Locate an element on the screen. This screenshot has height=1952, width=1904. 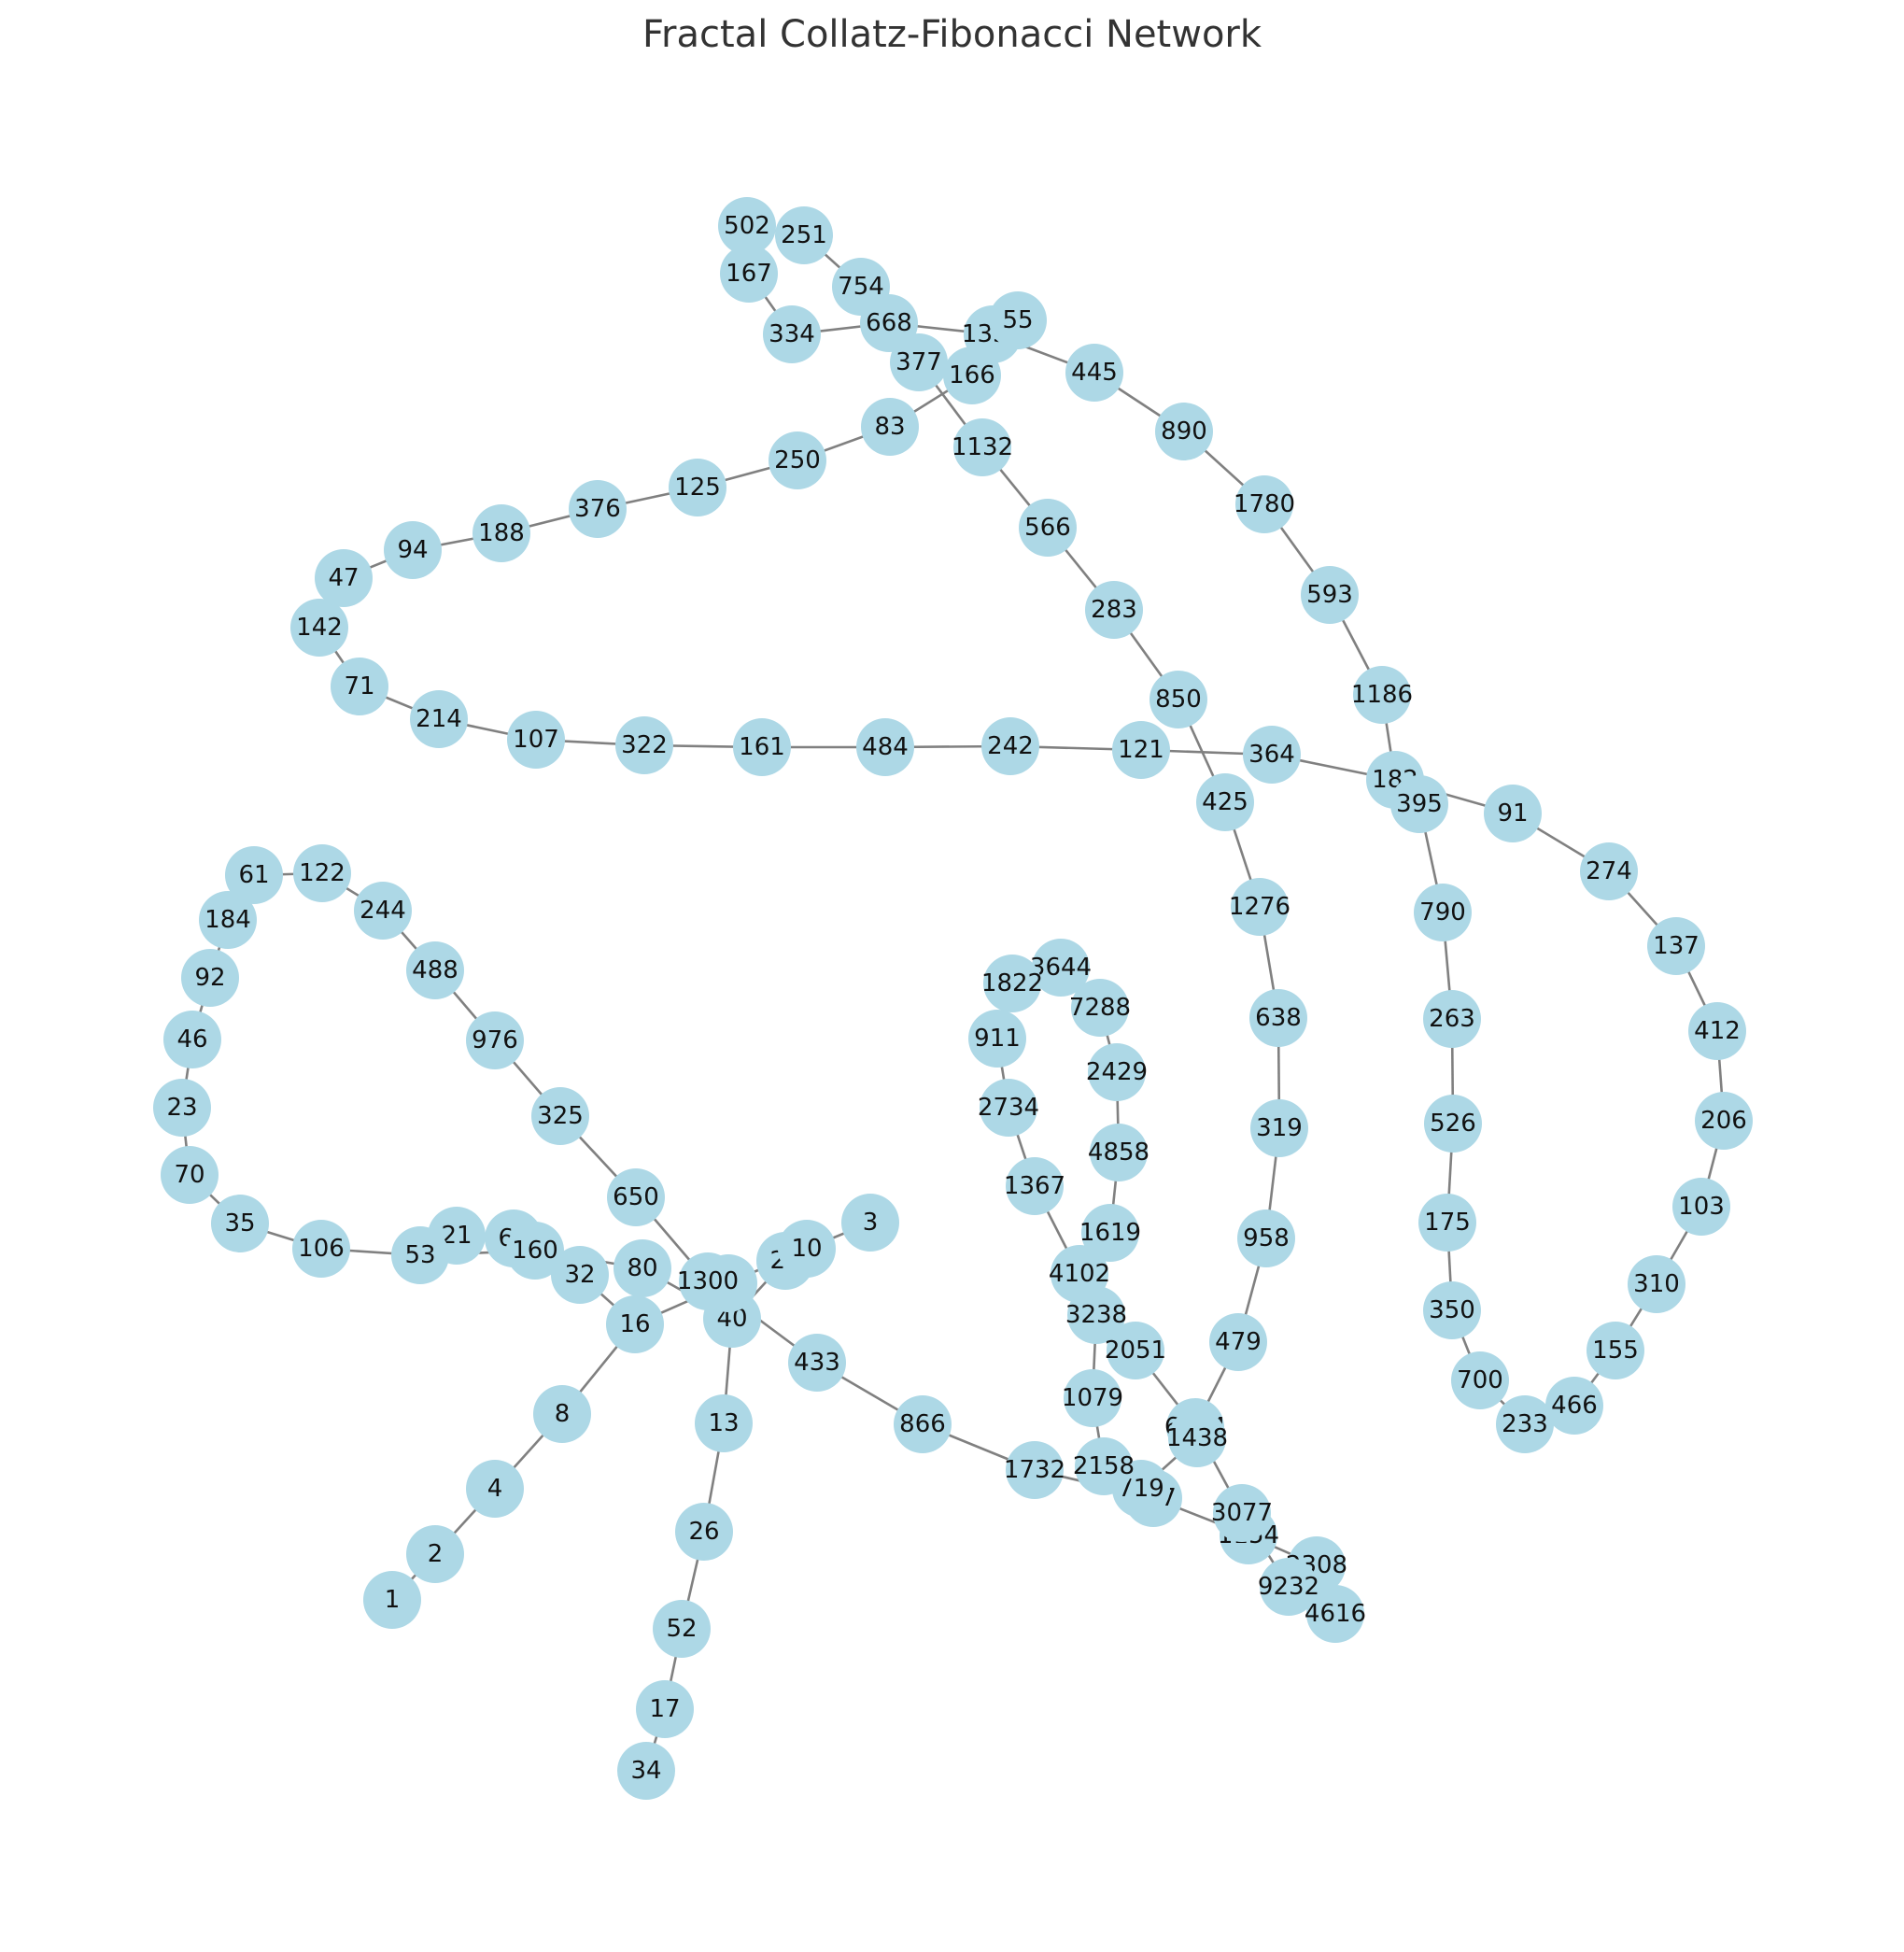
node-label: 242 is located at coordinates (1010, 746).